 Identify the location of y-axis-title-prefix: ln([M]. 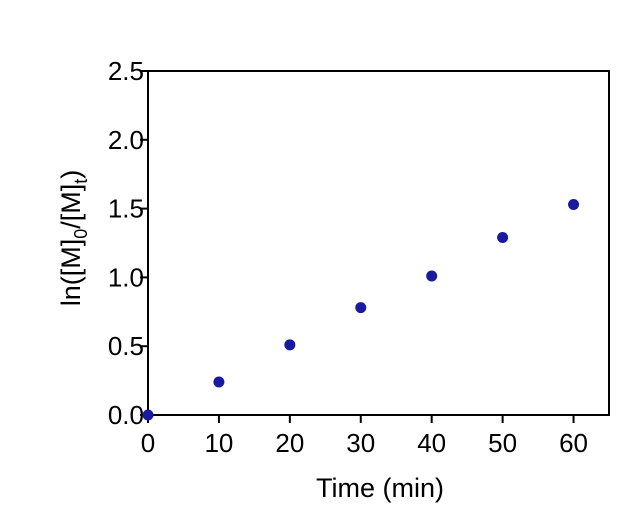
(71, 273).